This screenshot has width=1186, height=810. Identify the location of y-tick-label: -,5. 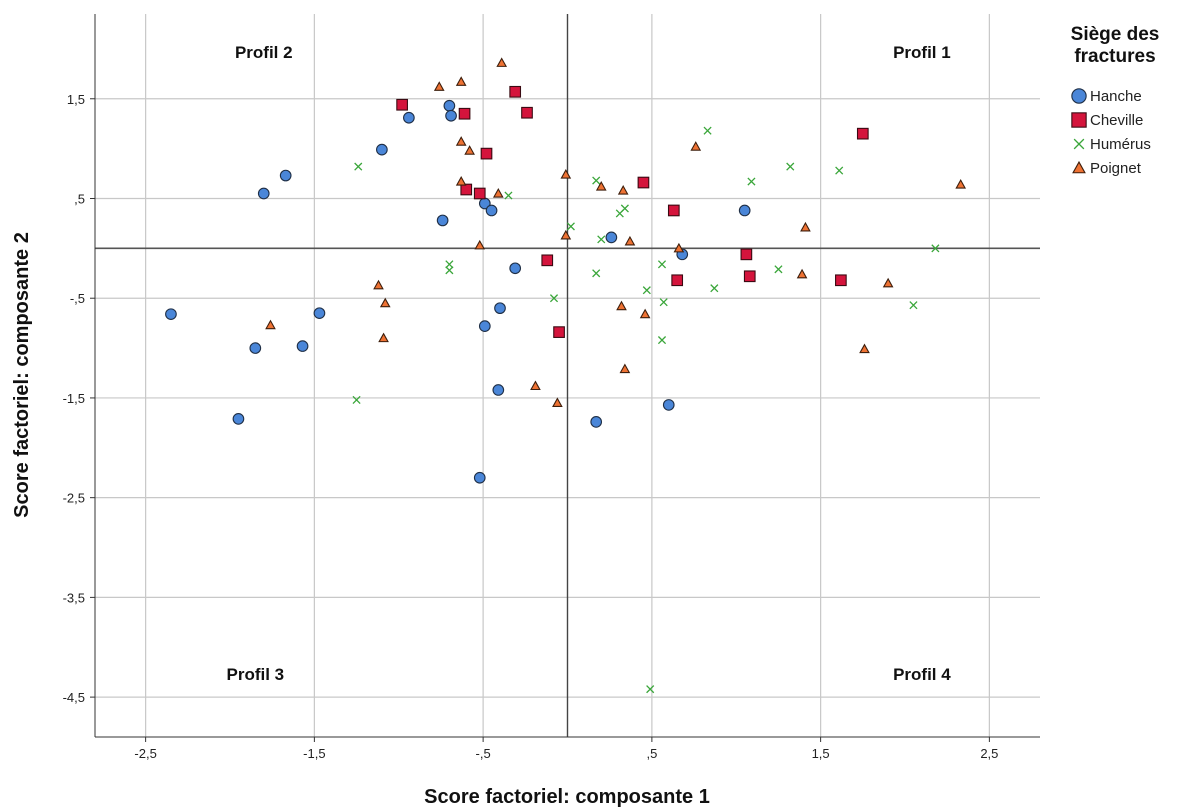
(77, 298).